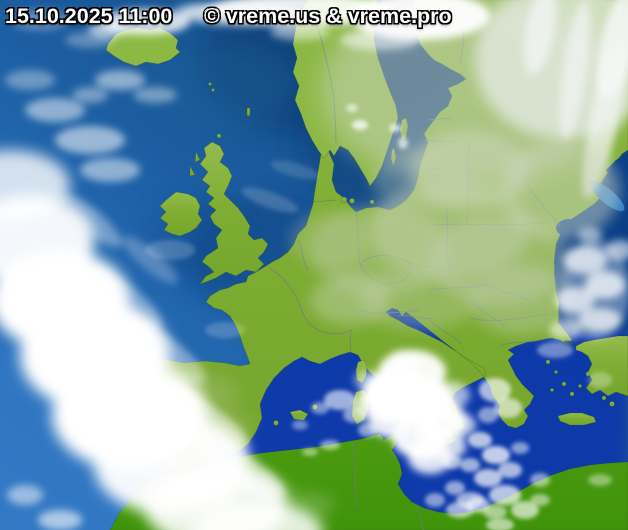 The width and height of the screenshot is (628, 530). What do you see at coordinates (181, 214) in the screenshot?
I see `land-ireland` at bounding box center [181, 214].